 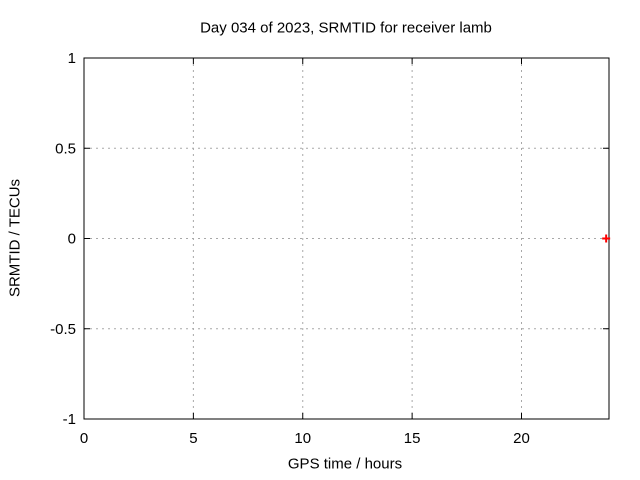 I want to click on y-tick-label: 1, so click(x=72, y=58).